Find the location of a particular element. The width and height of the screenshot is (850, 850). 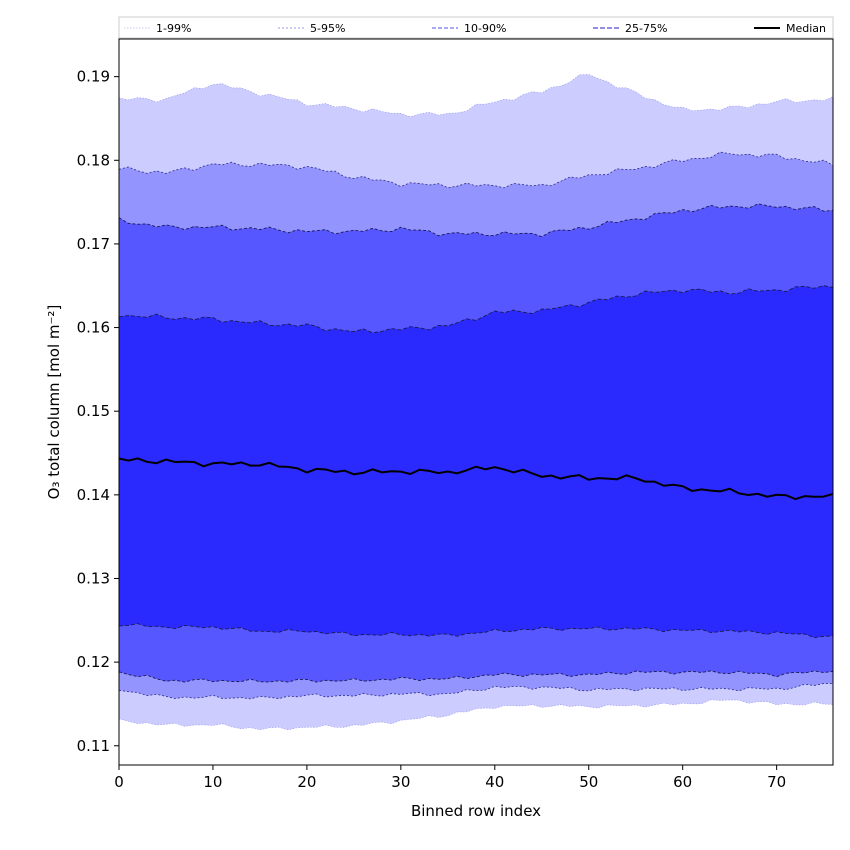

band-edge-25-75%-upper is located at coordinates (476, 309).